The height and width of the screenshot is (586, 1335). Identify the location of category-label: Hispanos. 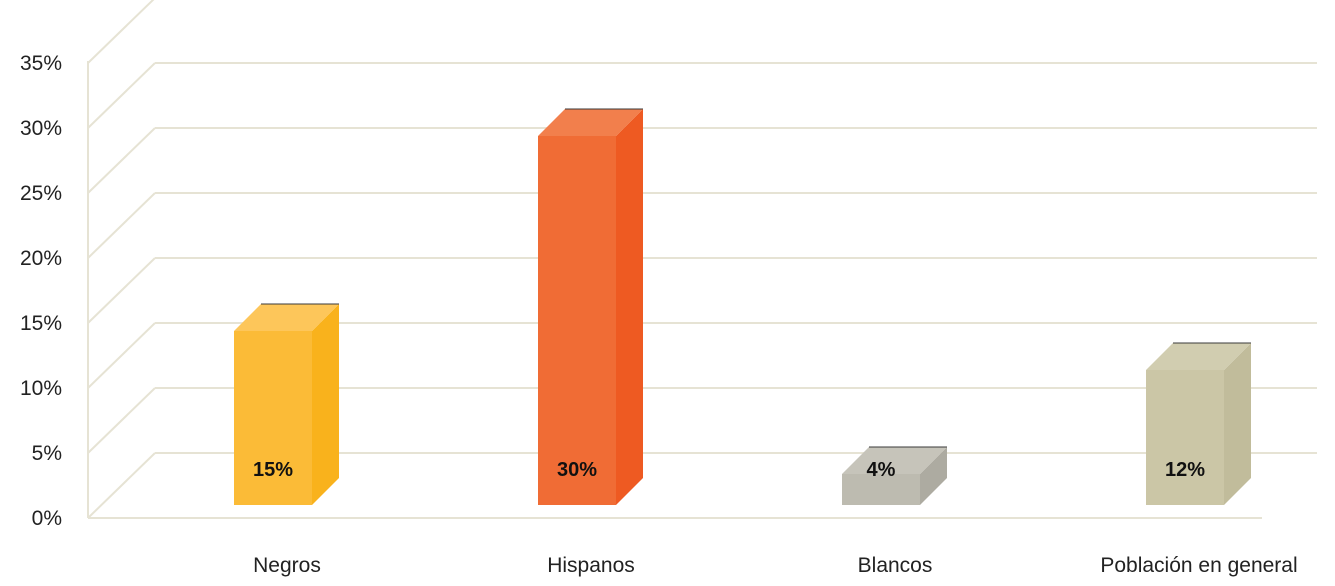
(591, 565).